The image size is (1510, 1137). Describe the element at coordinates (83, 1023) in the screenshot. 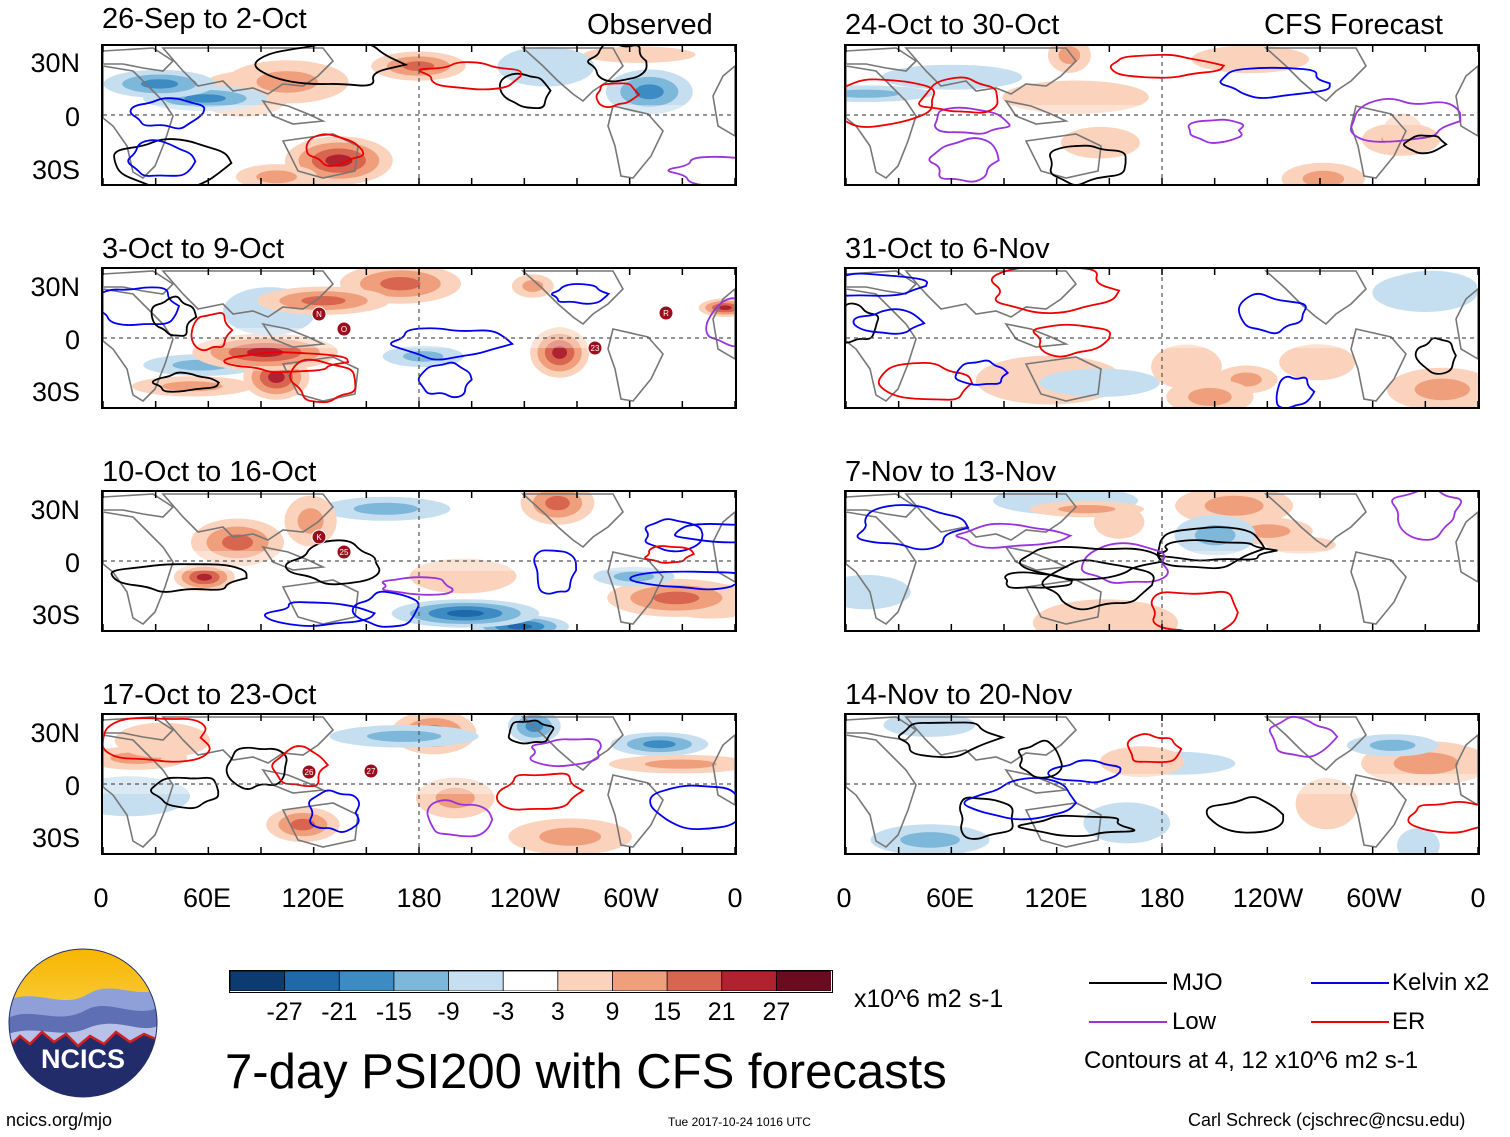

I see `logo-graphic: NCICS` at that location.